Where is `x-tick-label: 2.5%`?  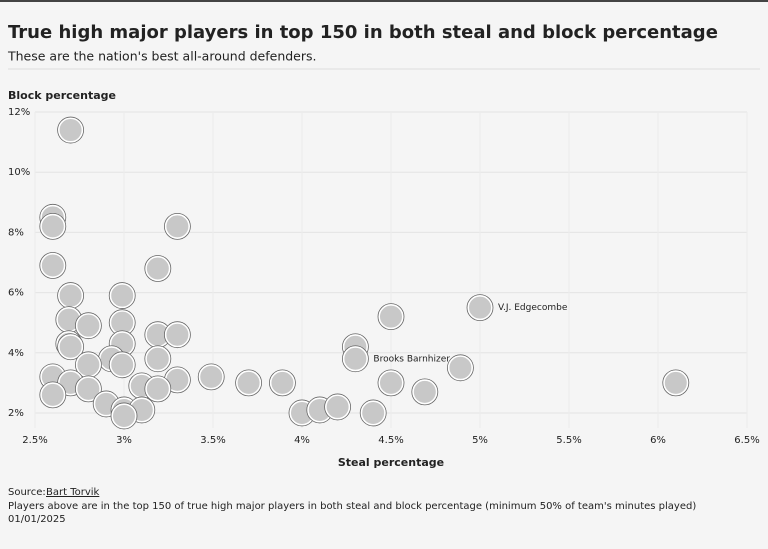 x-tick-label: 2.5% is located at coordinates (34, 440).